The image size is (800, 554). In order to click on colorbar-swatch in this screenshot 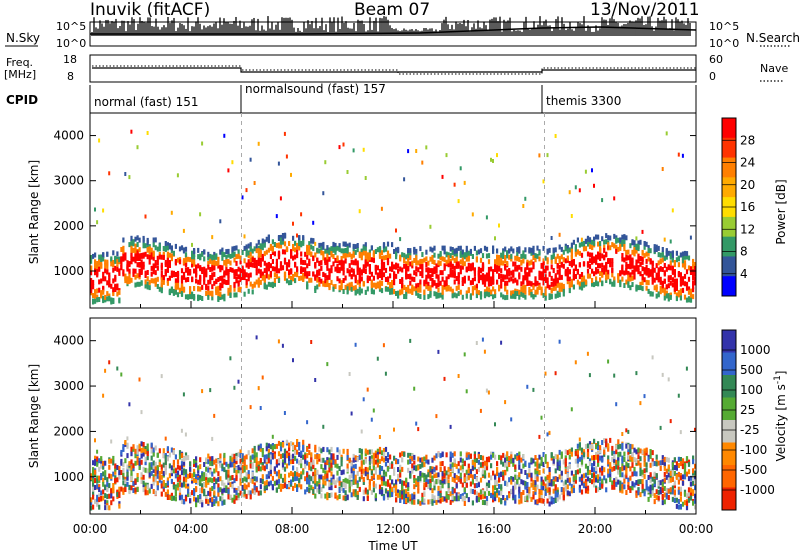, I will do `click(729, 187)`.